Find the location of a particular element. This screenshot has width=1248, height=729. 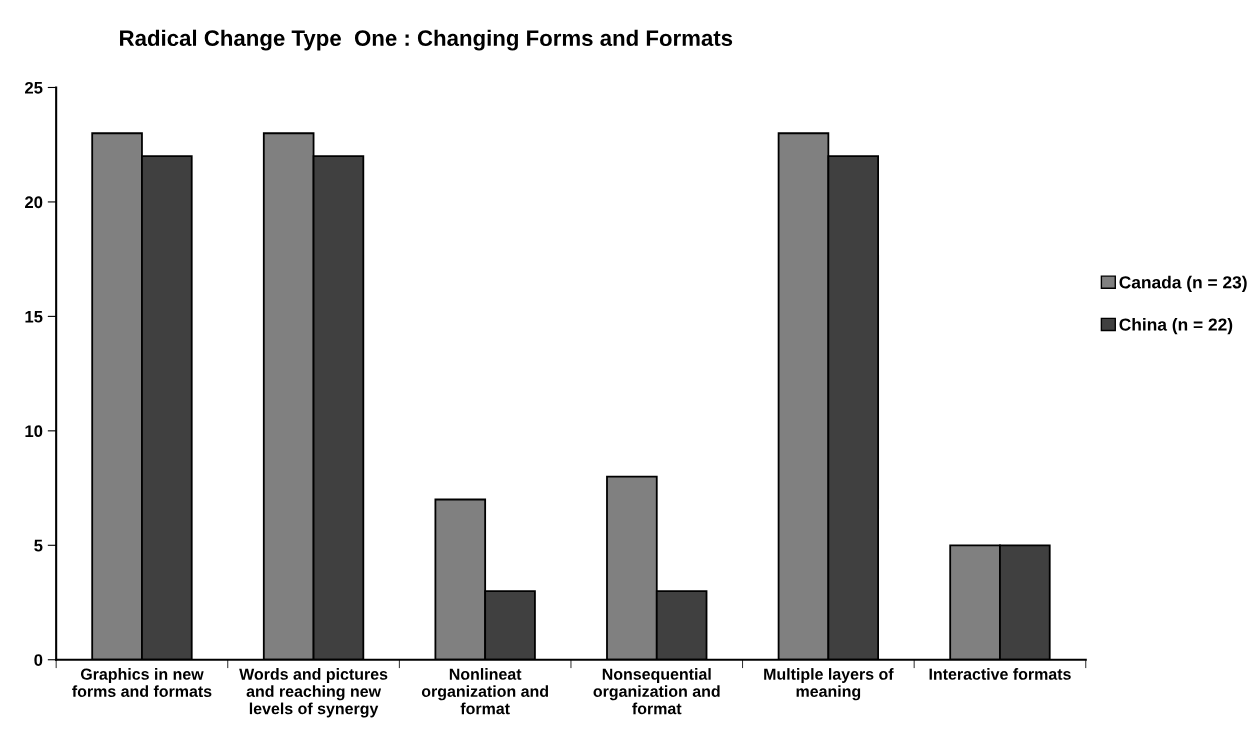

legend-label: China (n = 22) is located at coordinates (1176, 326).